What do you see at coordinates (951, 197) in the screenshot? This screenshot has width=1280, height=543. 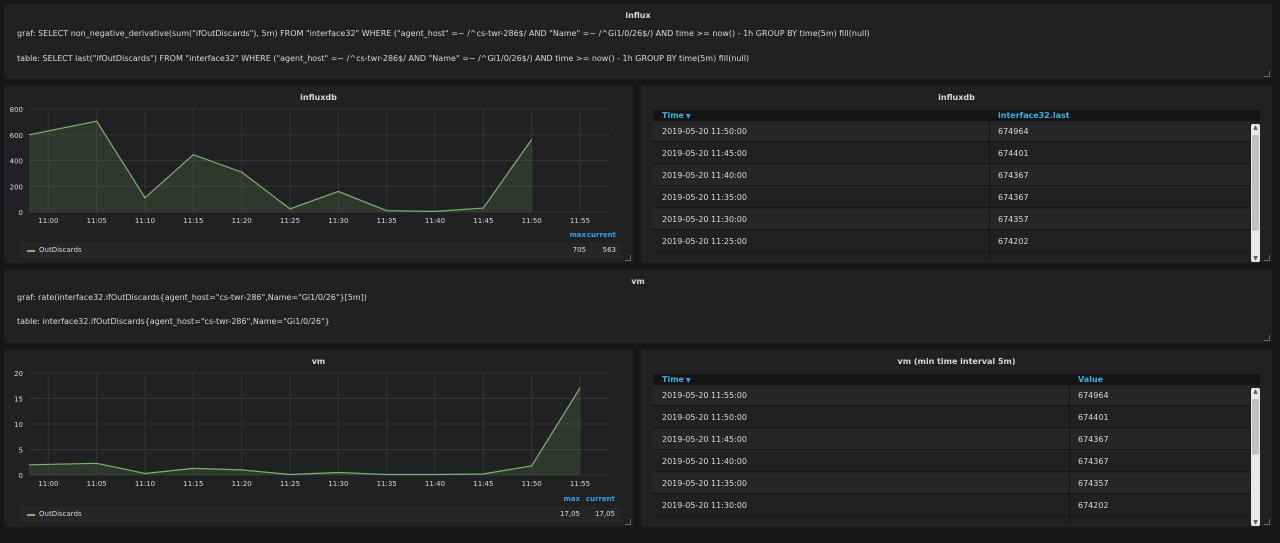 I see `table-row: 2019-05-20 11:35:00 674367` at bounding box center [951, 197].